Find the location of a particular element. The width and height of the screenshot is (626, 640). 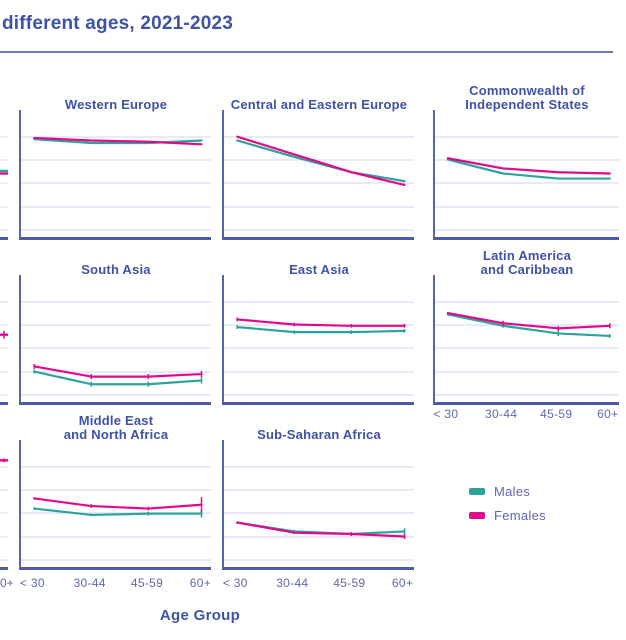

panel-south-asia: South Asia is located at coordinates (115, 334).